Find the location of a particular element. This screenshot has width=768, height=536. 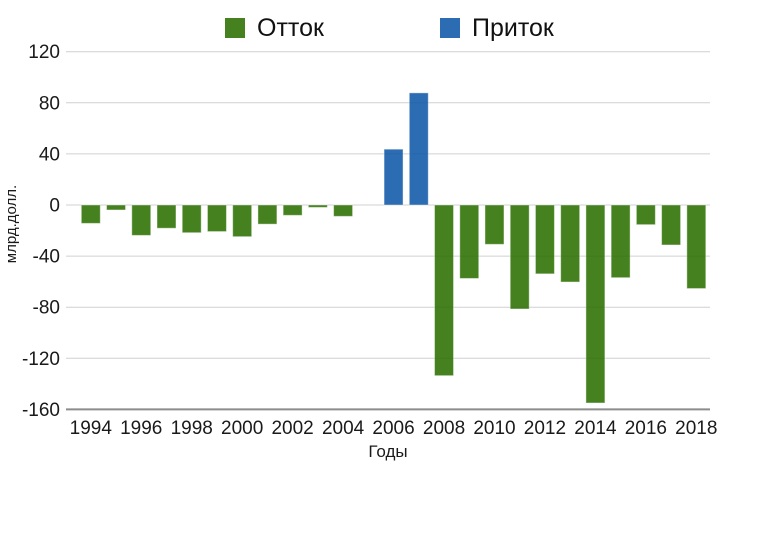

x-tick-label-2010: 2010 is located at coordinates (494, 428).